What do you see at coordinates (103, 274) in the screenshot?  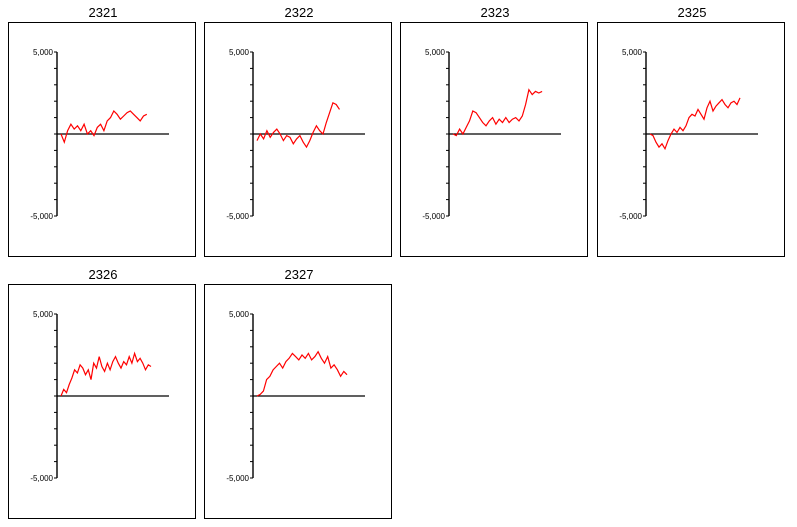 I see `panel-title: 2326` at bounding box center [103, 274].